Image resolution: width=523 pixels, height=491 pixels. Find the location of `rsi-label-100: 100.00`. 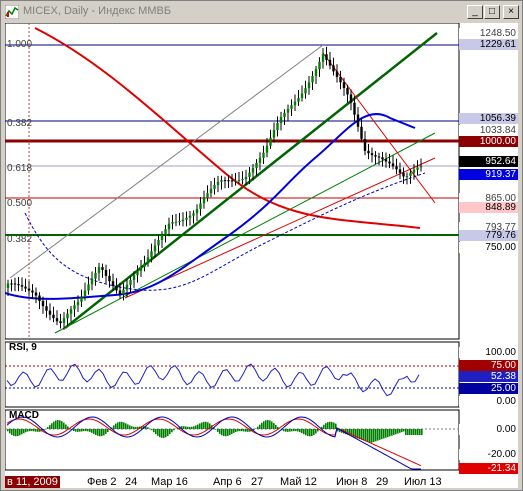

rsi-label-100: 100.00 is located at coordinates (488, 352).